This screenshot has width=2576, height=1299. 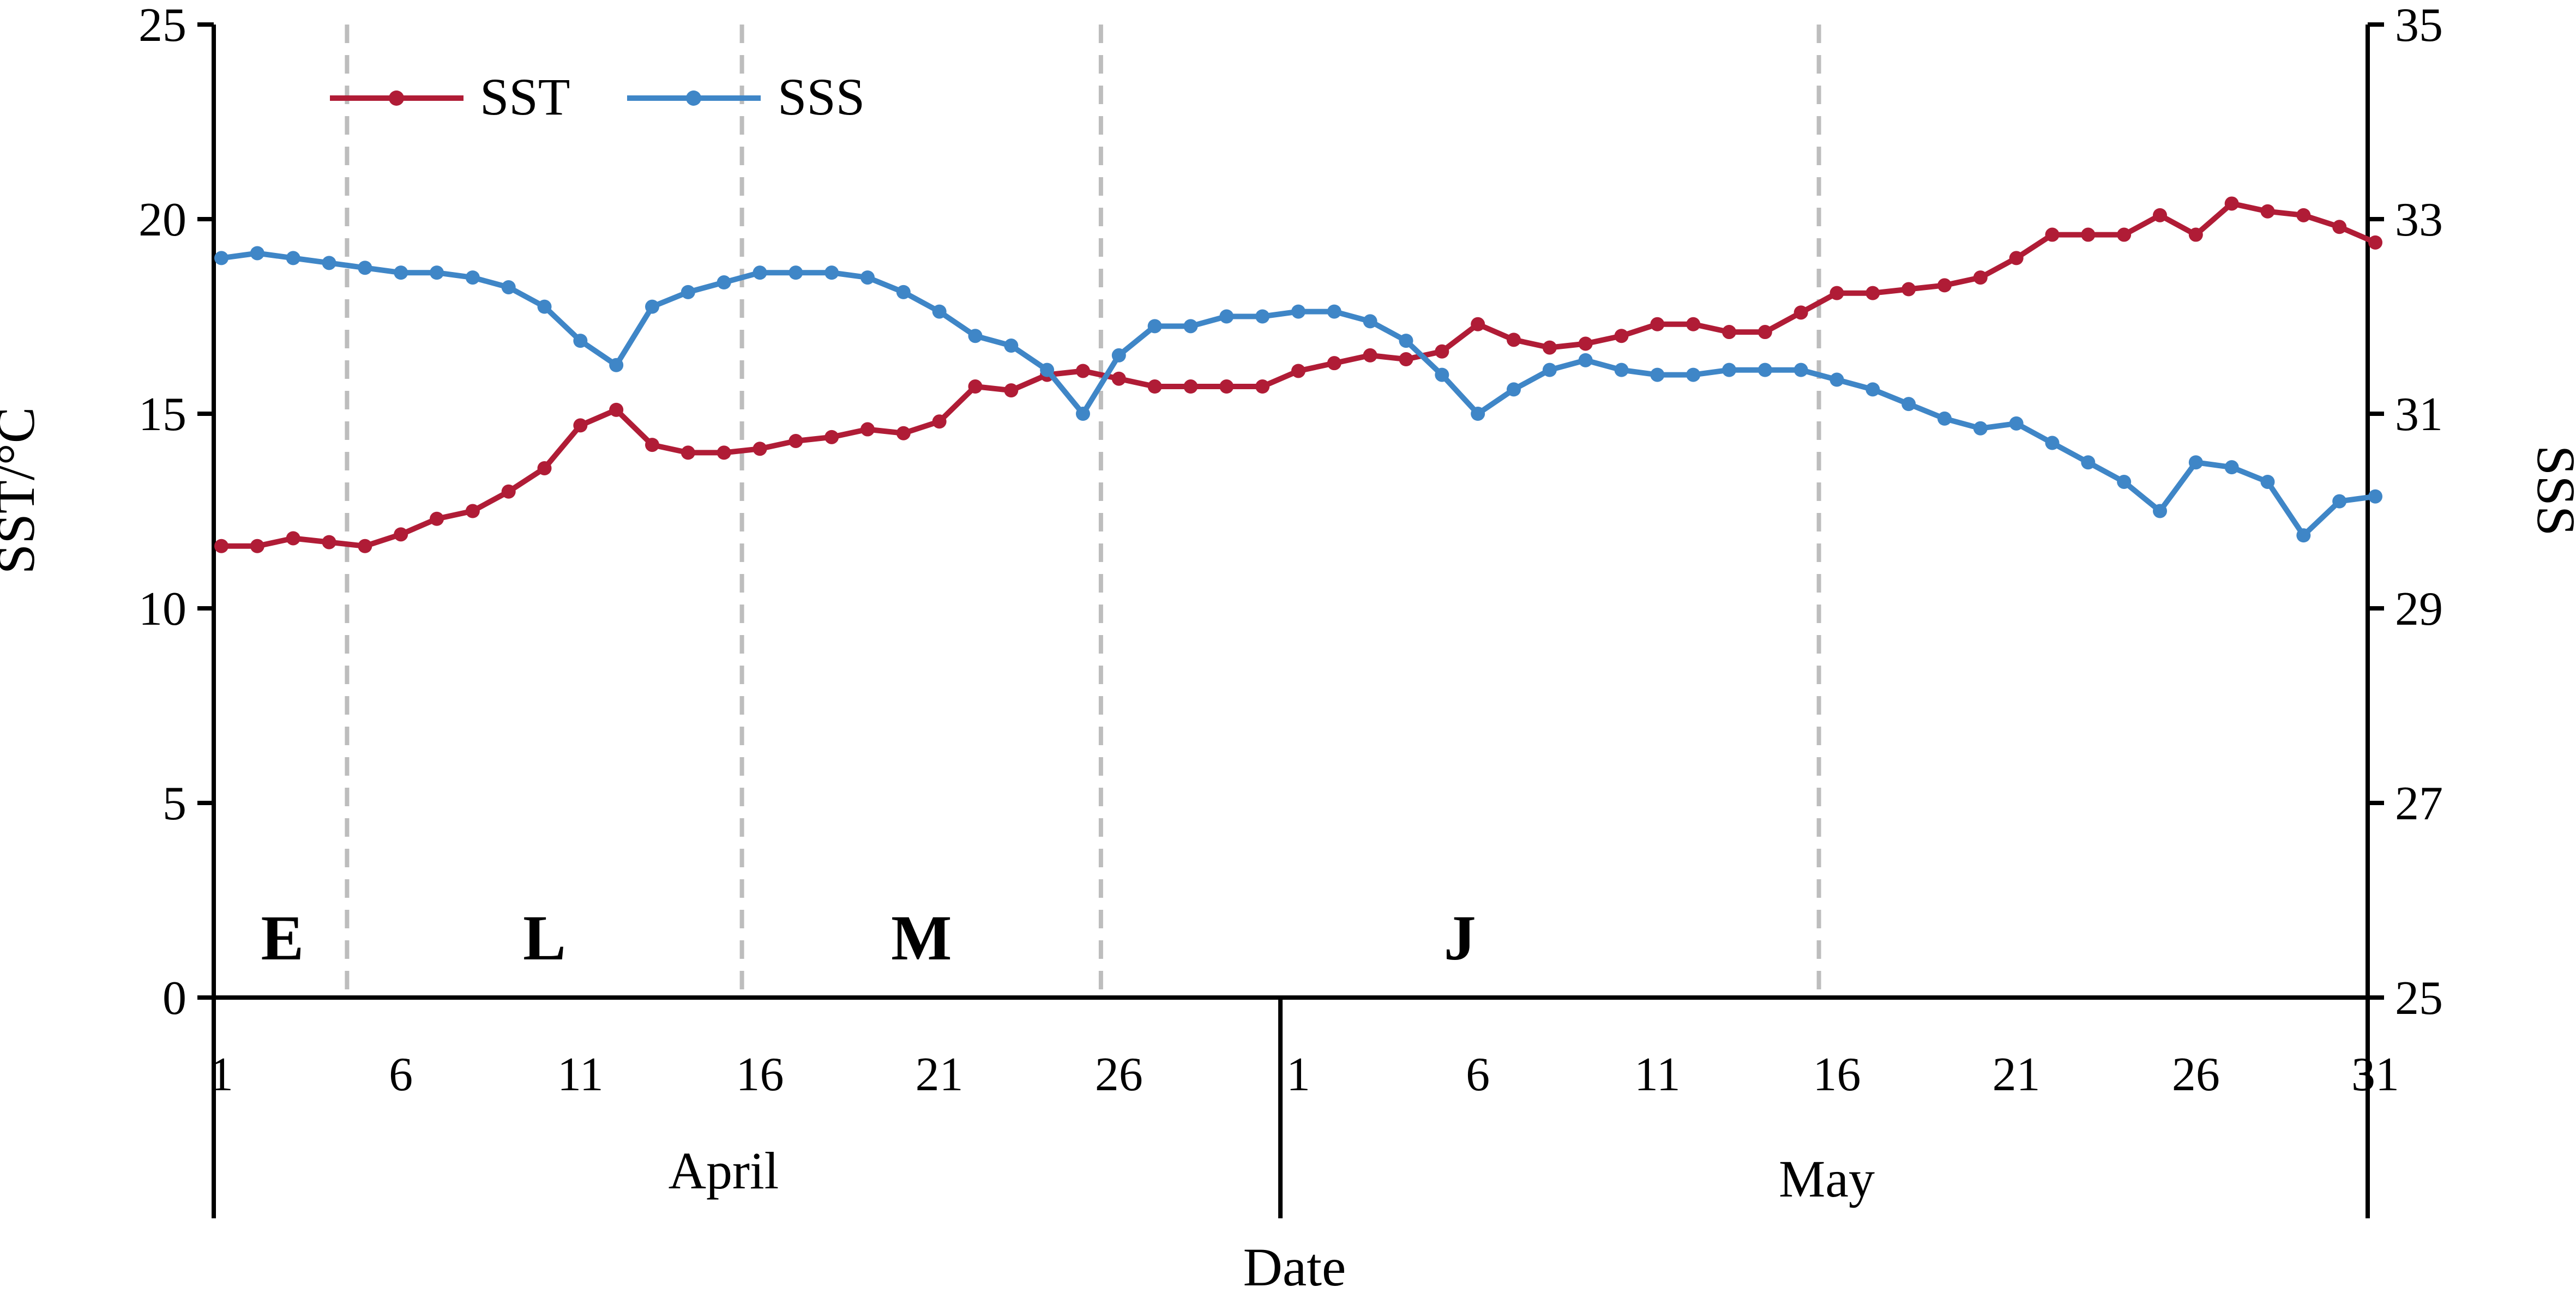 What do you see at coordinates (401, 1075) in the screenshot?
I see `x-tick-label-2: 6` at bounding box center [401, 1075].